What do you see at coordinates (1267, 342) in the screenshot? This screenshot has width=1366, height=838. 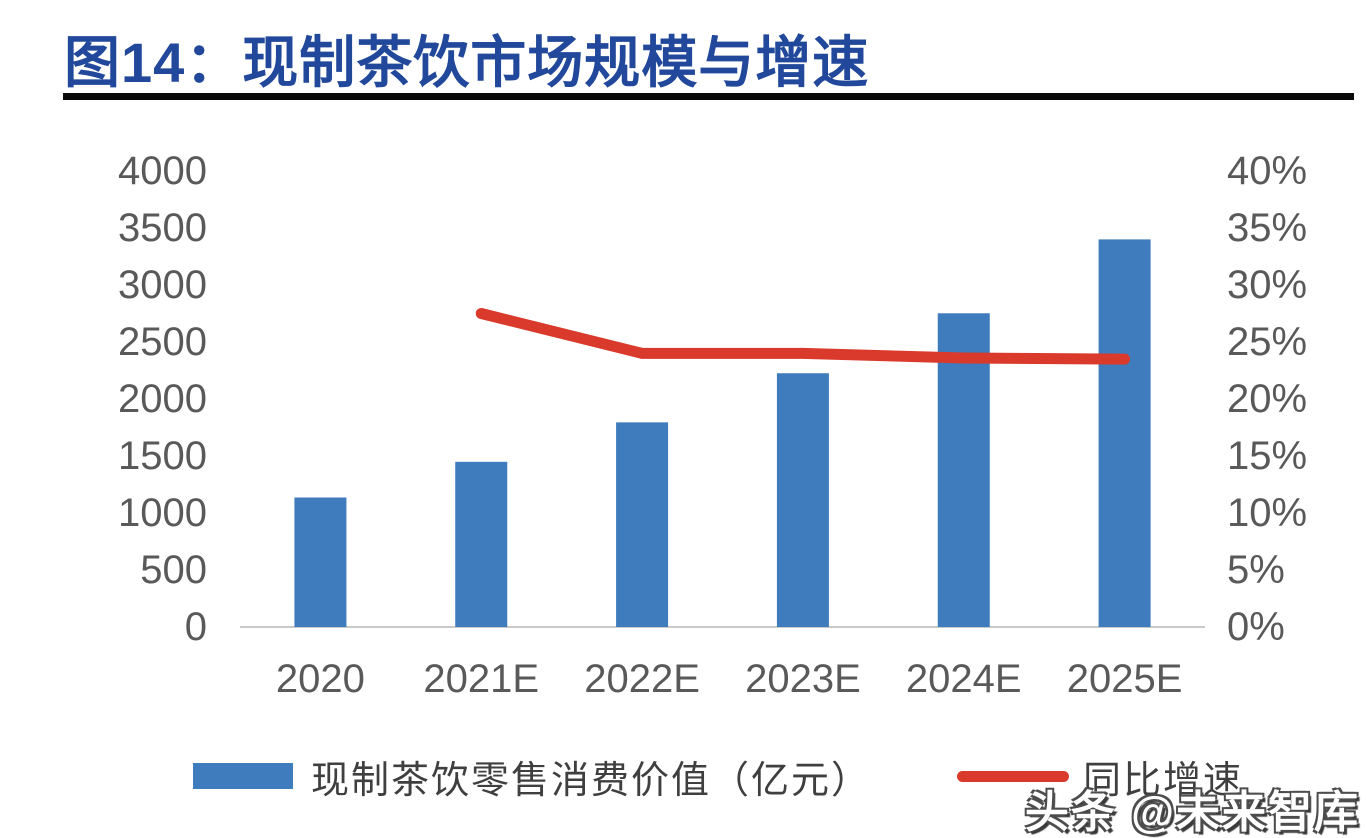 I see `right-axis-tick-label: 25%` at bounding box center [1267, 342].